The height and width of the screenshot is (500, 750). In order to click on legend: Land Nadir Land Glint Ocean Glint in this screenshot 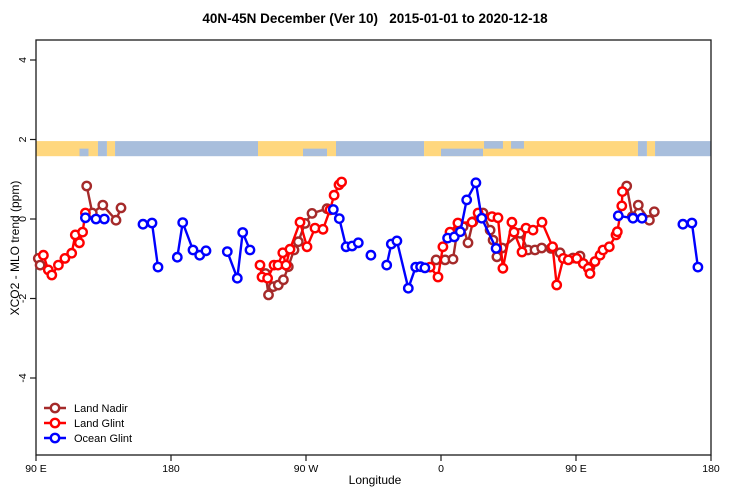, I will do `click(88, 423)`.